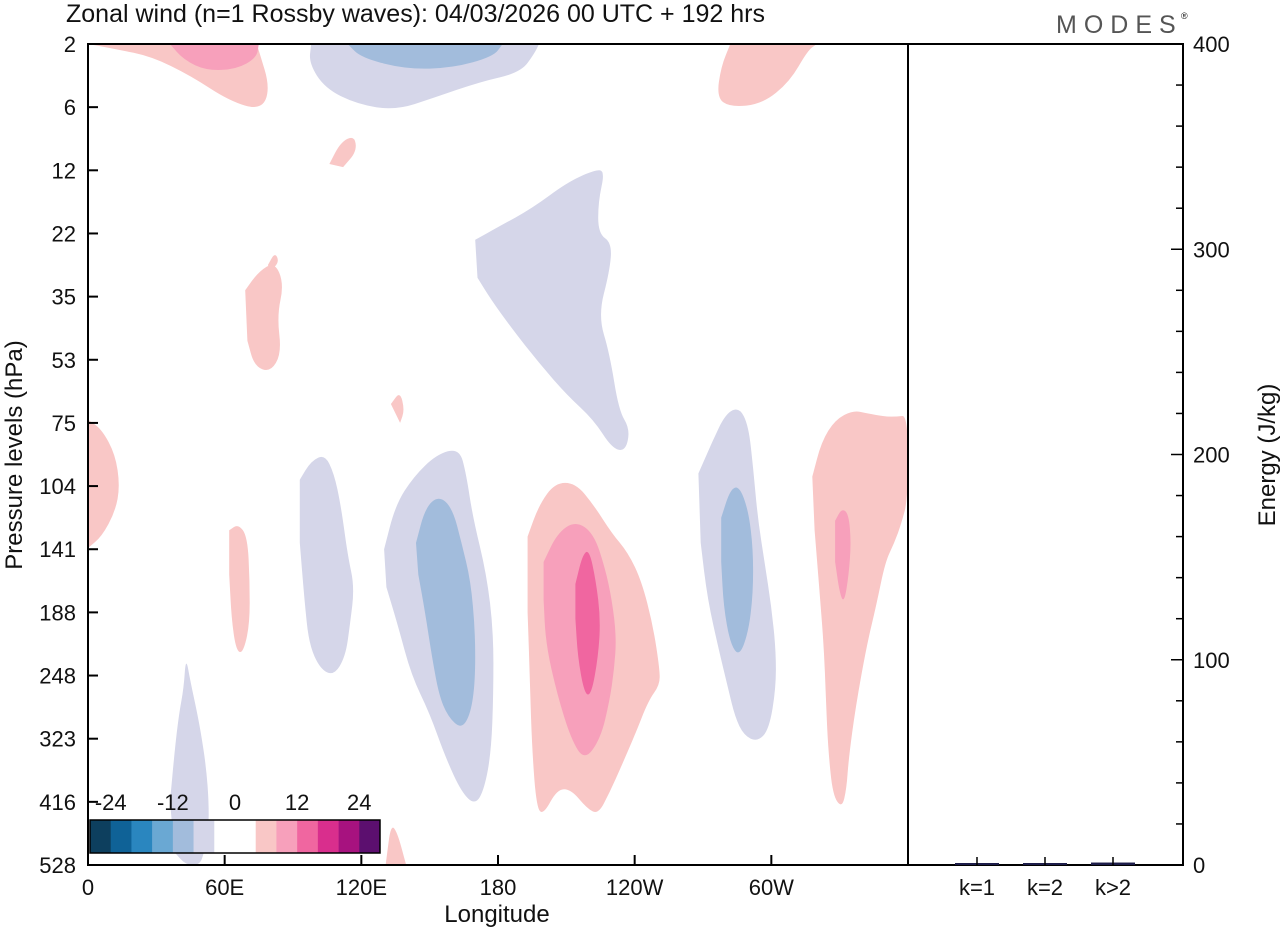  I want to click on energy-tick-label: 100, so click(1211, 660).